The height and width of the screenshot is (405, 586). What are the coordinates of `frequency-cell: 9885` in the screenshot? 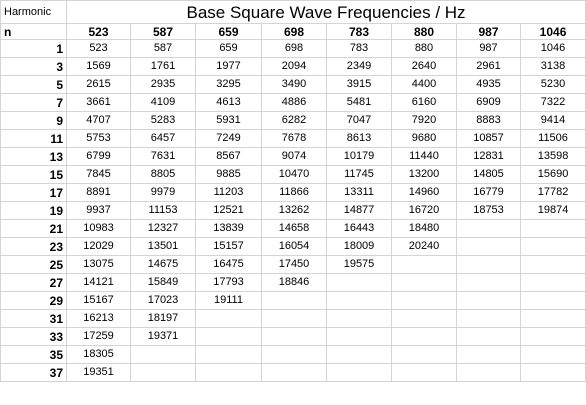 It's located at (228, 174).